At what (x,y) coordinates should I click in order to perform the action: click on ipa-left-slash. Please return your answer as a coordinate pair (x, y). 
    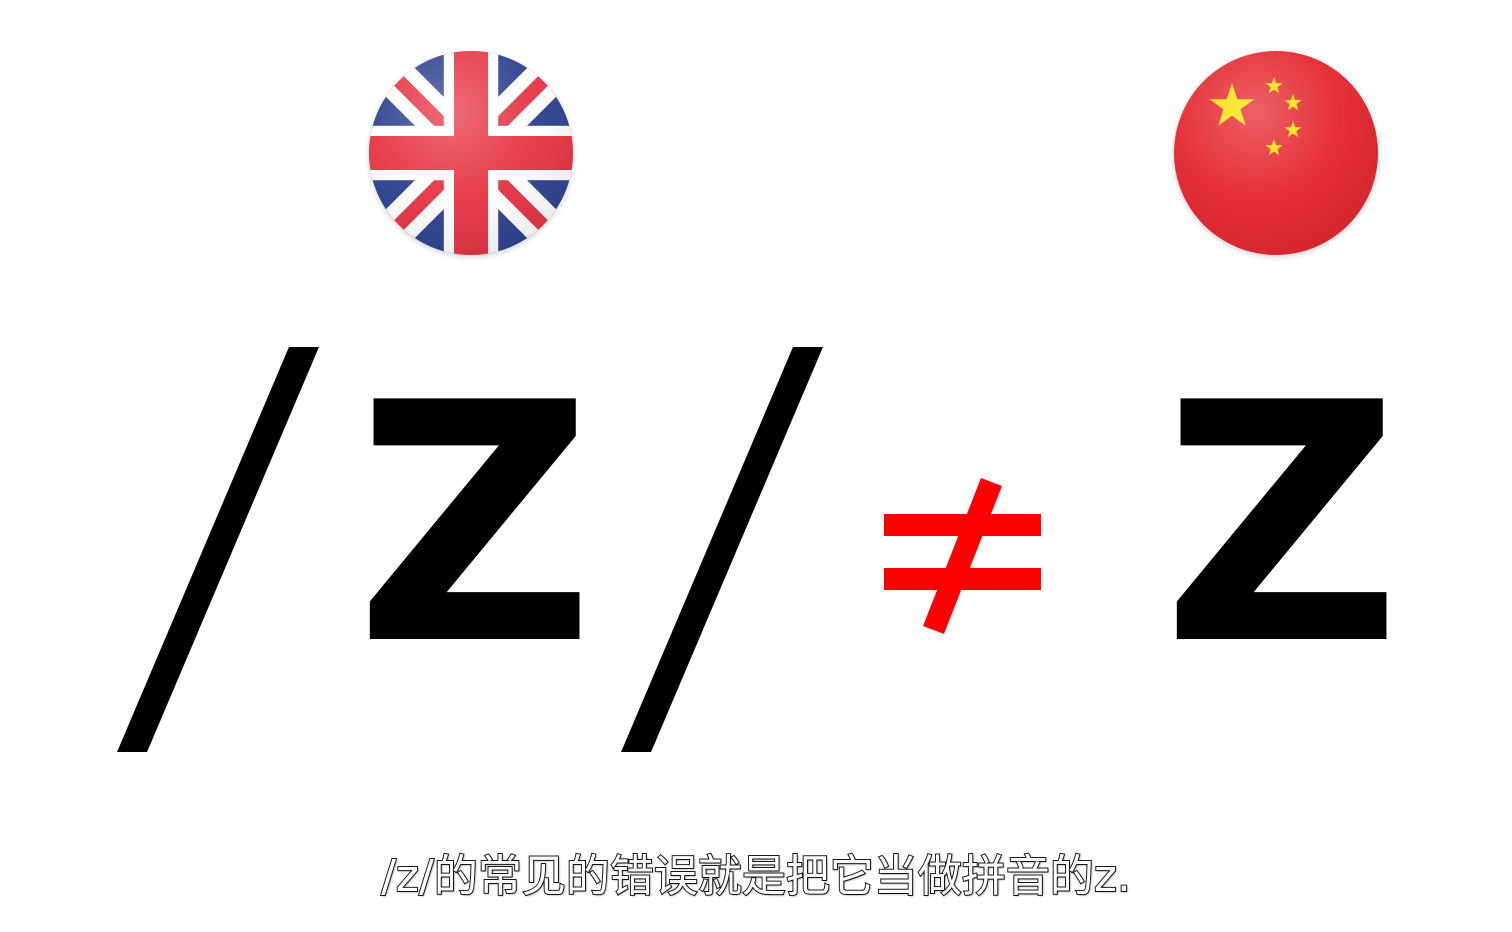
    Looking at the image, I should click on (218, 549).